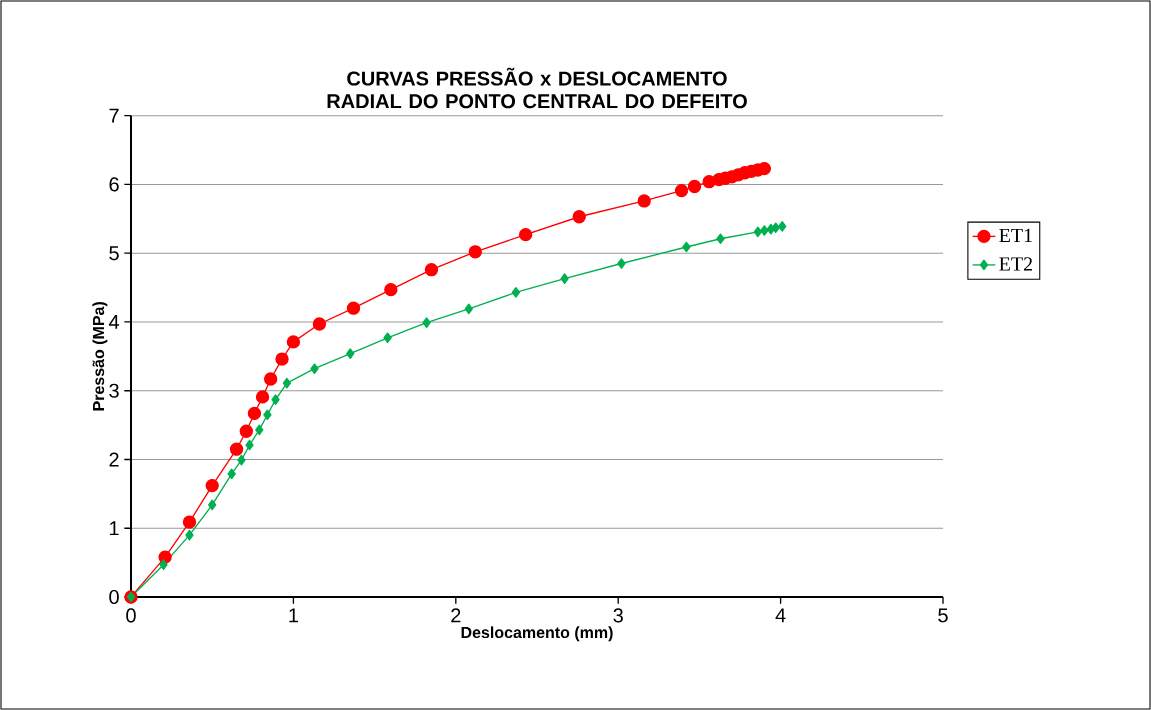 The width and height of the screenshot is (1151, 710). I want to click on y-tick-label: 2, so click(114, 459).